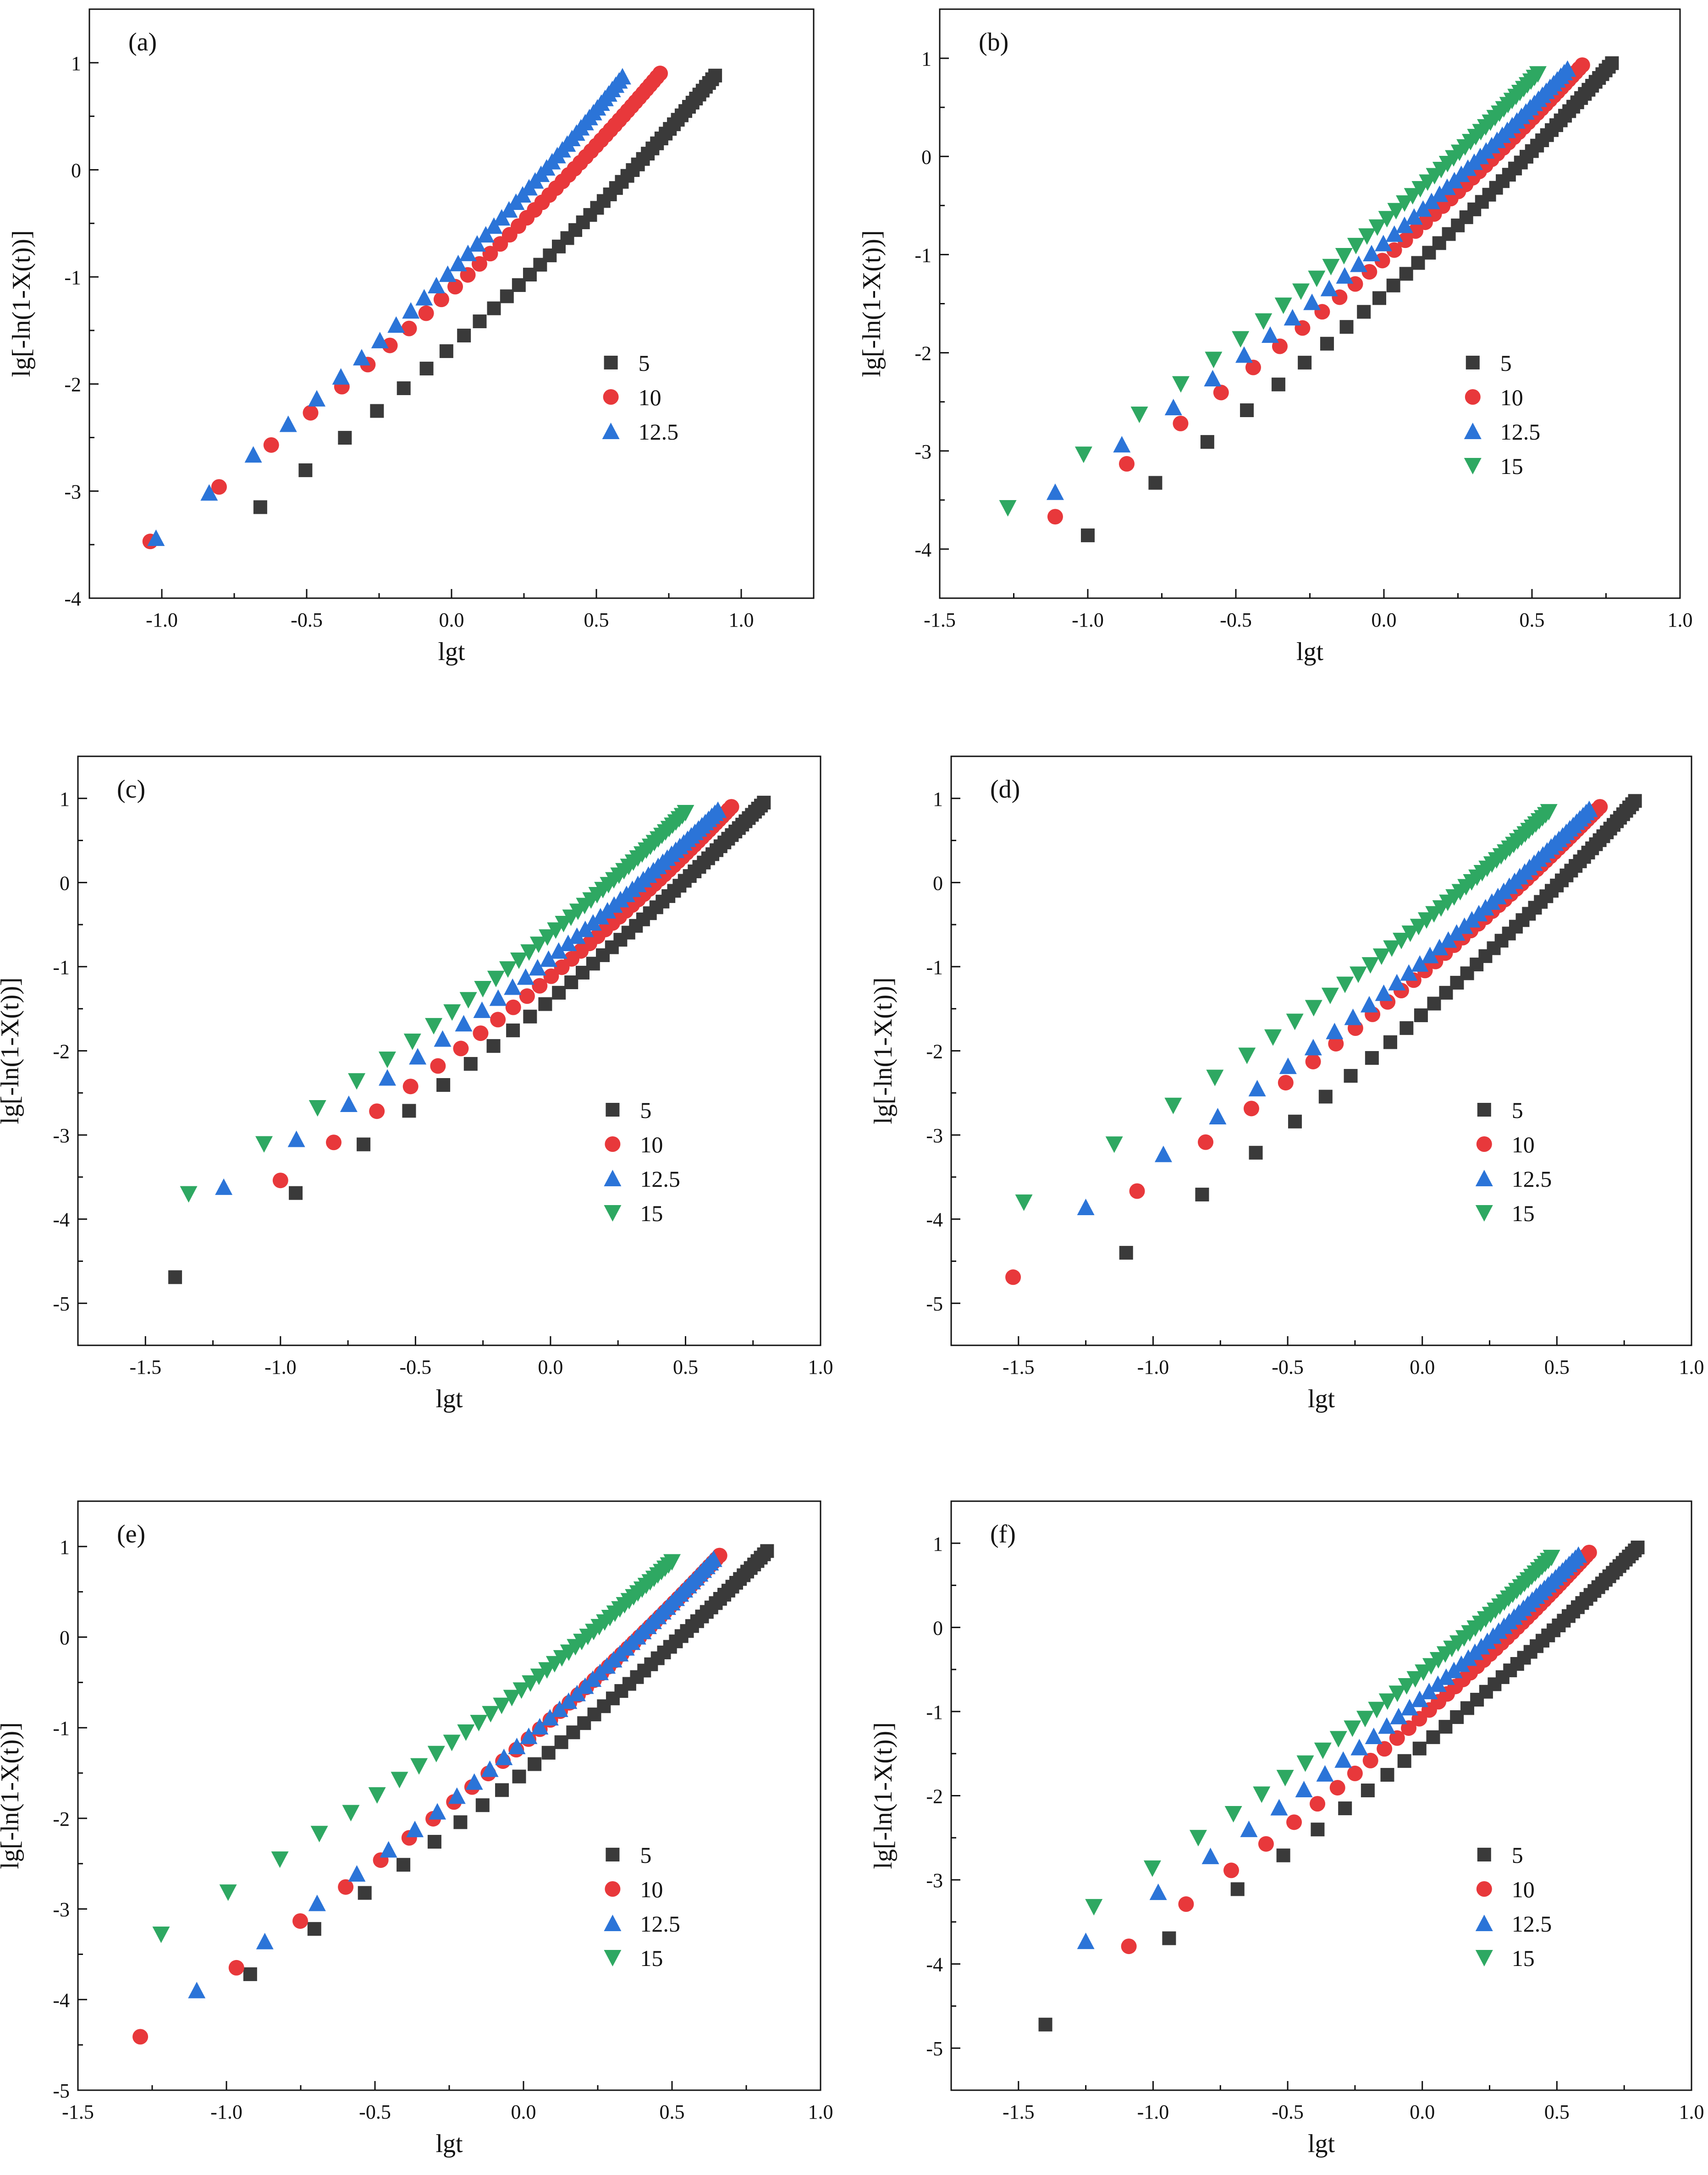 Image resolution: width=1708 pixels, height=2175 pixels. I want to click on panel-label: (f), so click(1003, 1534).